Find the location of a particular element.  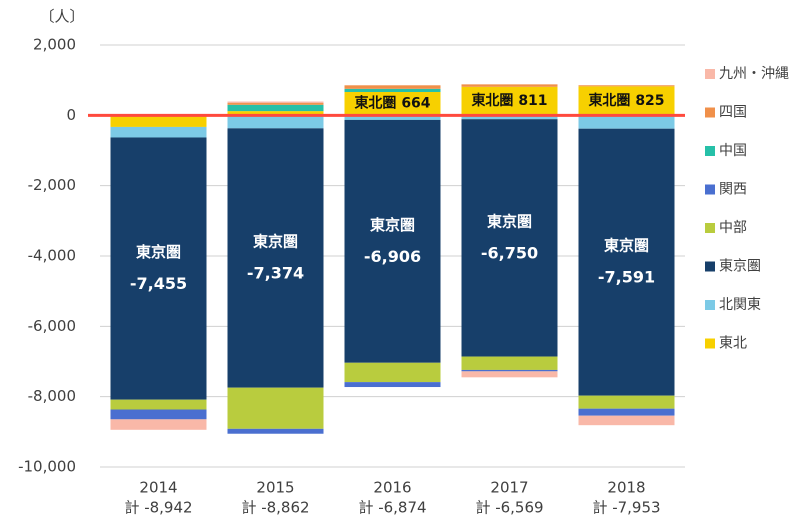

data-label: 664 is located at coordinates (415, 104).